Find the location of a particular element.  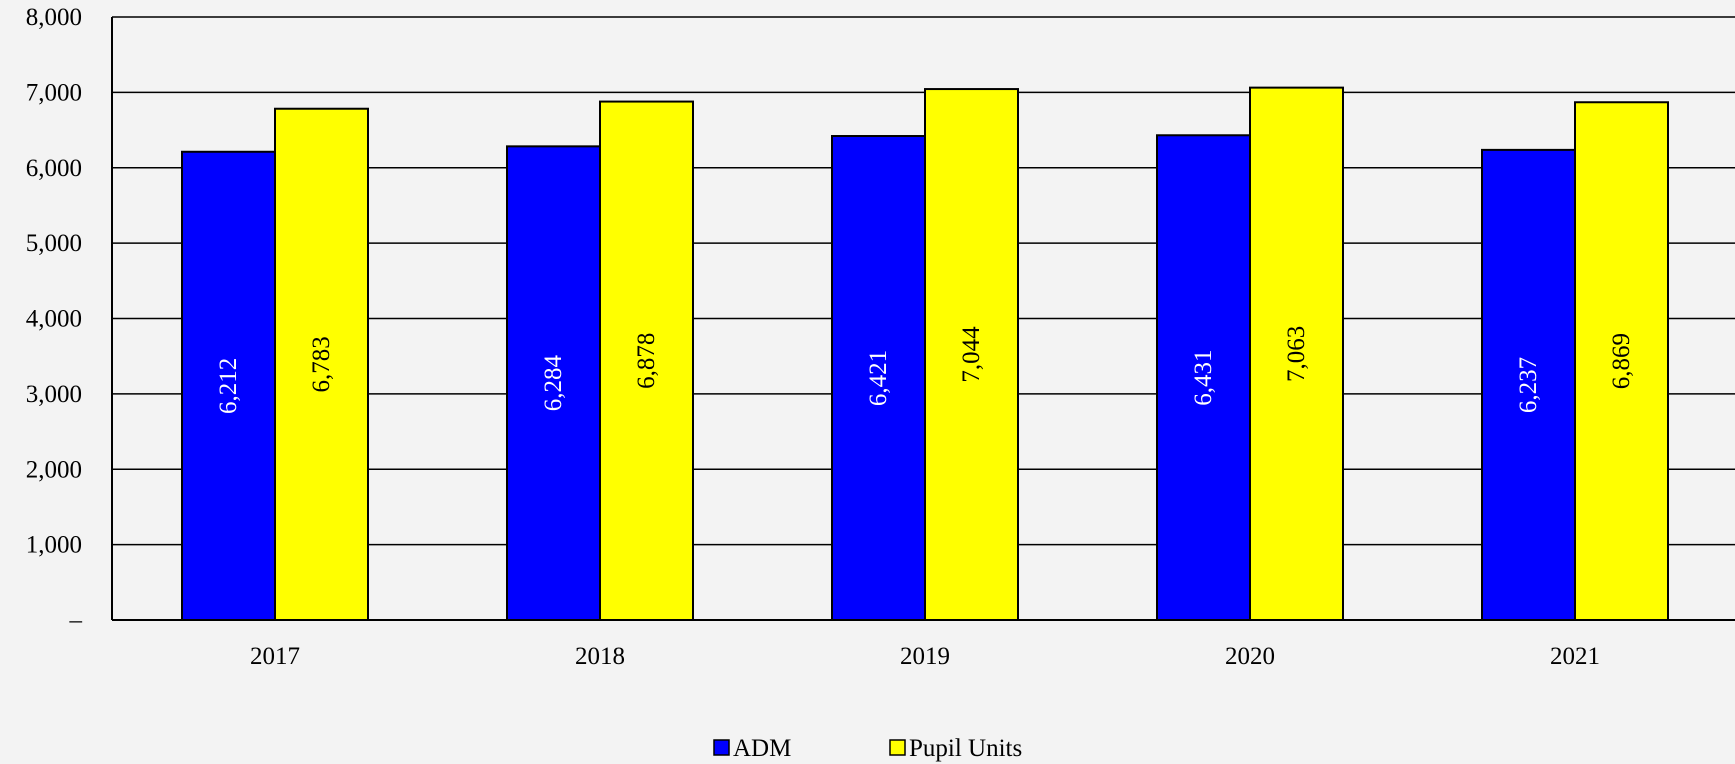

y-tick-label: 4,000 is located at coordinates (54, 319).